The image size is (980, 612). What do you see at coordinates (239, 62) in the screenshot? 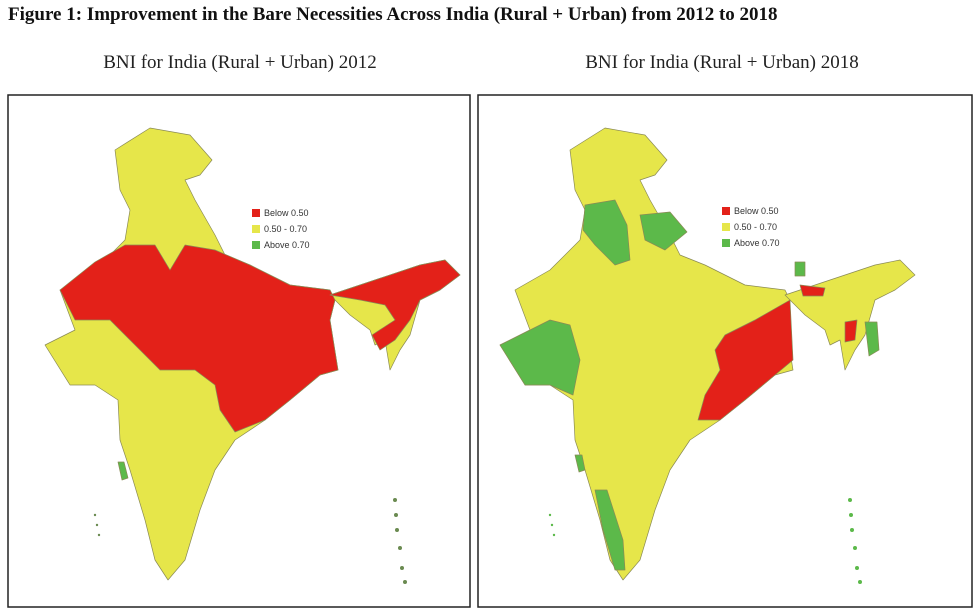
I see `panel-subtitle: BNI for India (Rural + Urban) 2012` at bounding box center [239, 62].